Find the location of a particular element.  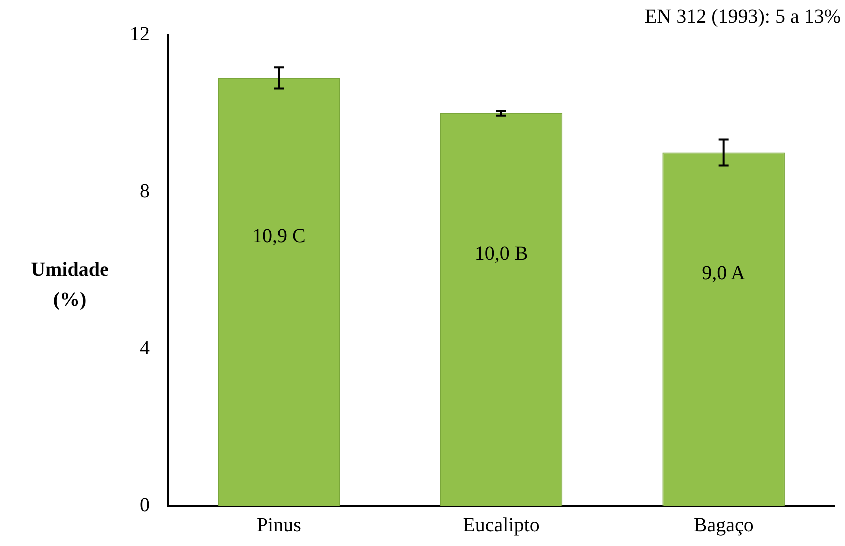

y-tick-label: 12 is located at coordinates (140, 34).